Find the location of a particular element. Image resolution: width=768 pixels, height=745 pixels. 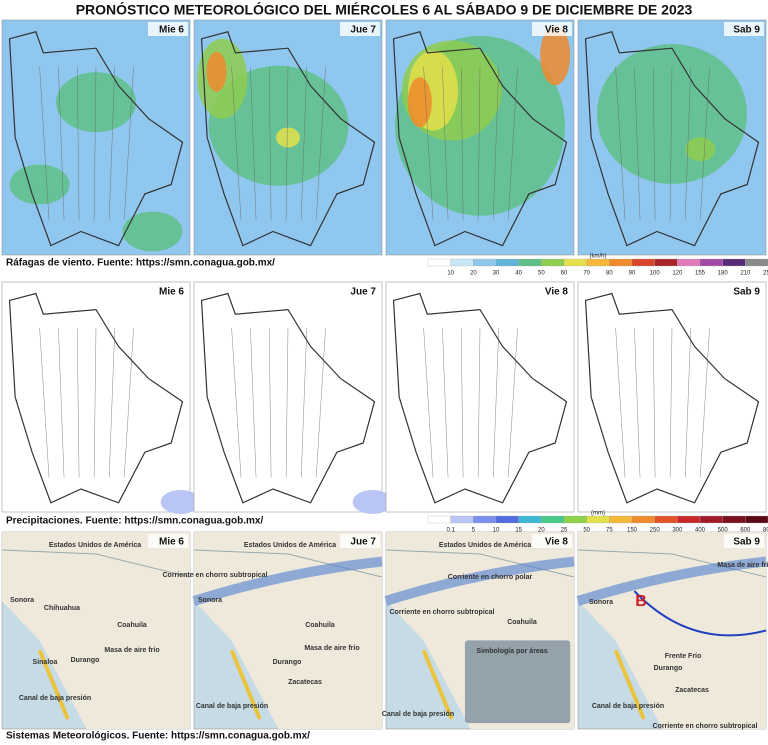

map-label: Sinaloa is located at coordinates (45, 662).